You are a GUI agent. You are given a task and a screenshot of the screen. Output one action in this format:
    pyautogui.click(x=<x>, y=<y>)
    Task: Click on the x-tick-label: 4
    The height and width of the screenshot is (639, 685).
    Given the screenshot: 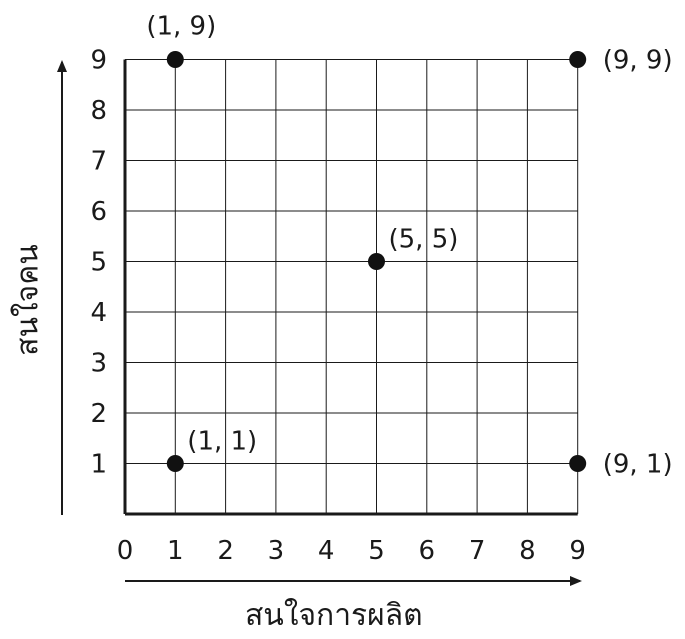 What is the action you would take?
    pyautogui.click(x=326, y=551)
    